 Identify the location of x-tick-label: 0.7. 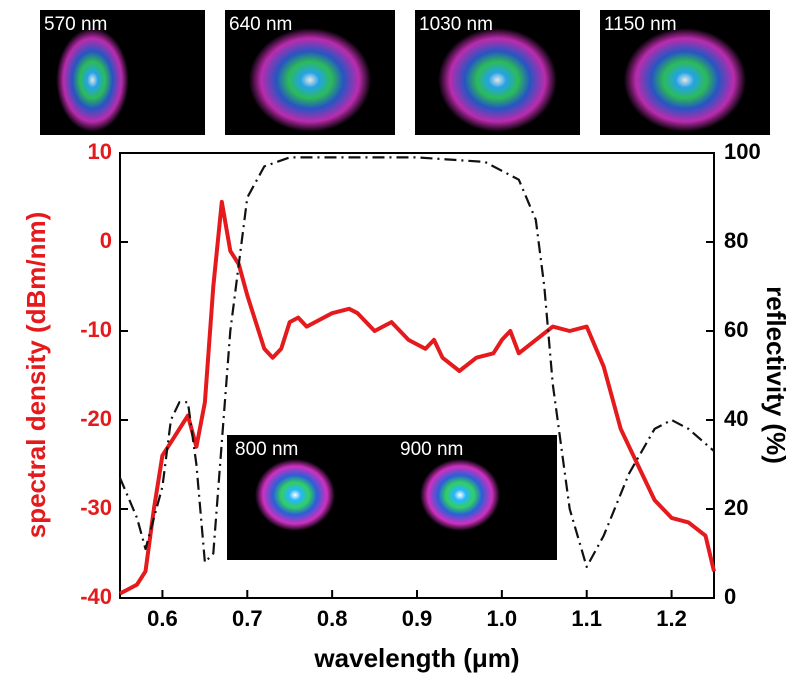
(247, 618).